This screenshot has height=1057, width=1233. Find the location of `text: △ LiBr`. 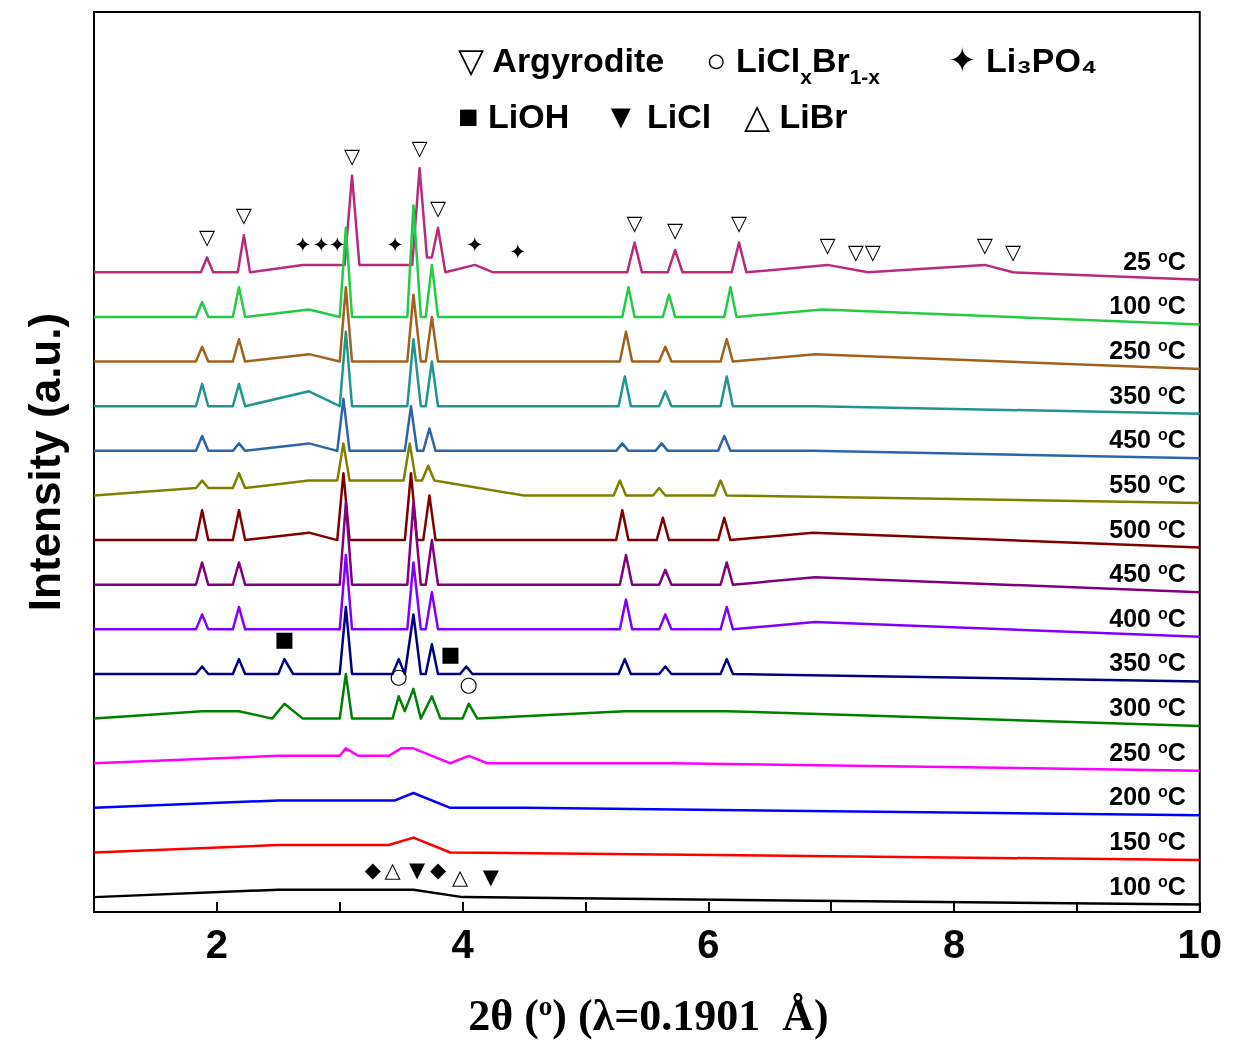

text: △ LiBr is located at coordinates (796, 116).